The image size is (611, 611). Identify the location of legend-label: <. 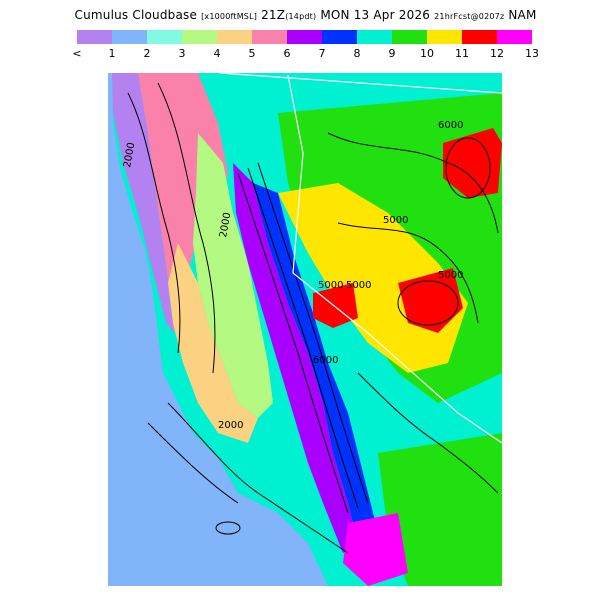
(77, 53).